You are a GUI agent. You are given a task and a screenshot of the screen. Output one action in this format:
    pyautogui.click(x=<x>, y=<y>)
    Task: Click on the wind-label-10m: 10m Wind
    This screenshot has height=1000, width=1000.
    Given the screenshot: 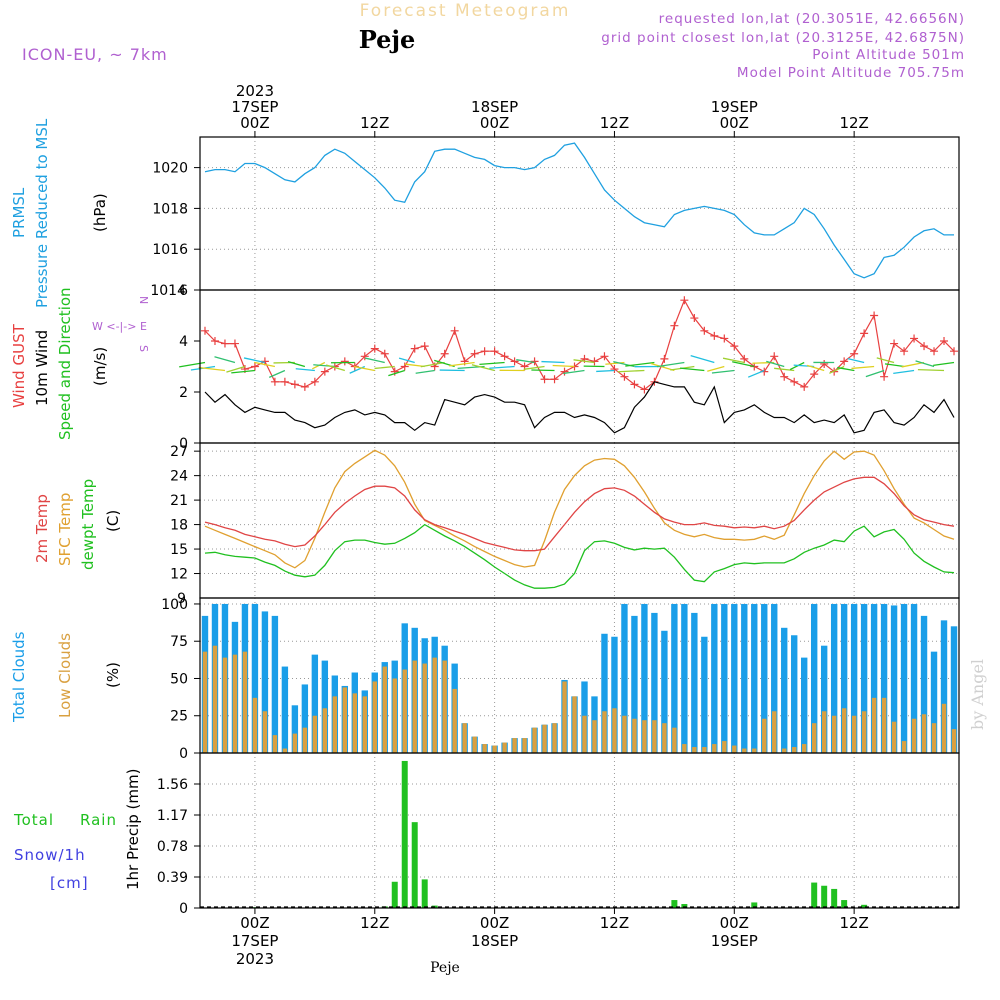 What is the action you would take?
    pyautogui.click(x=42, y=368)
    